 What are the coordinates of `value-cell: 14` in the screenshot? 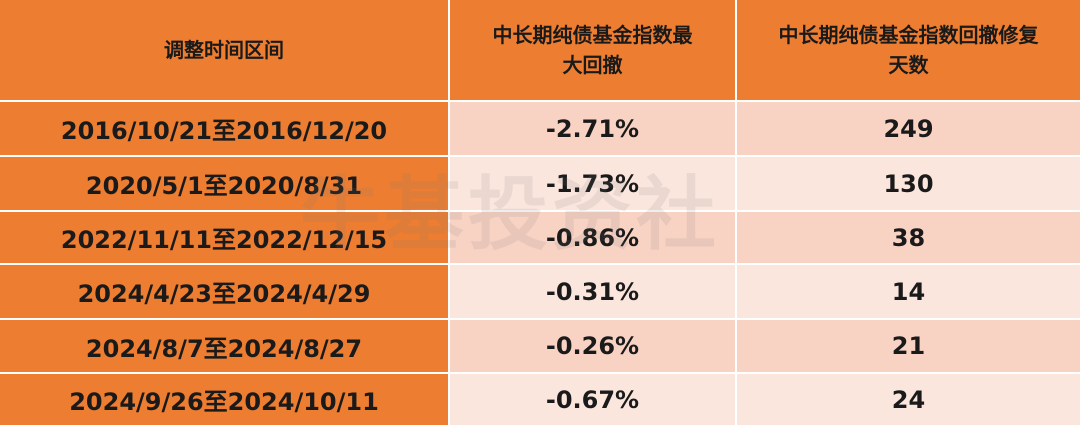 It's located at (908, 291).